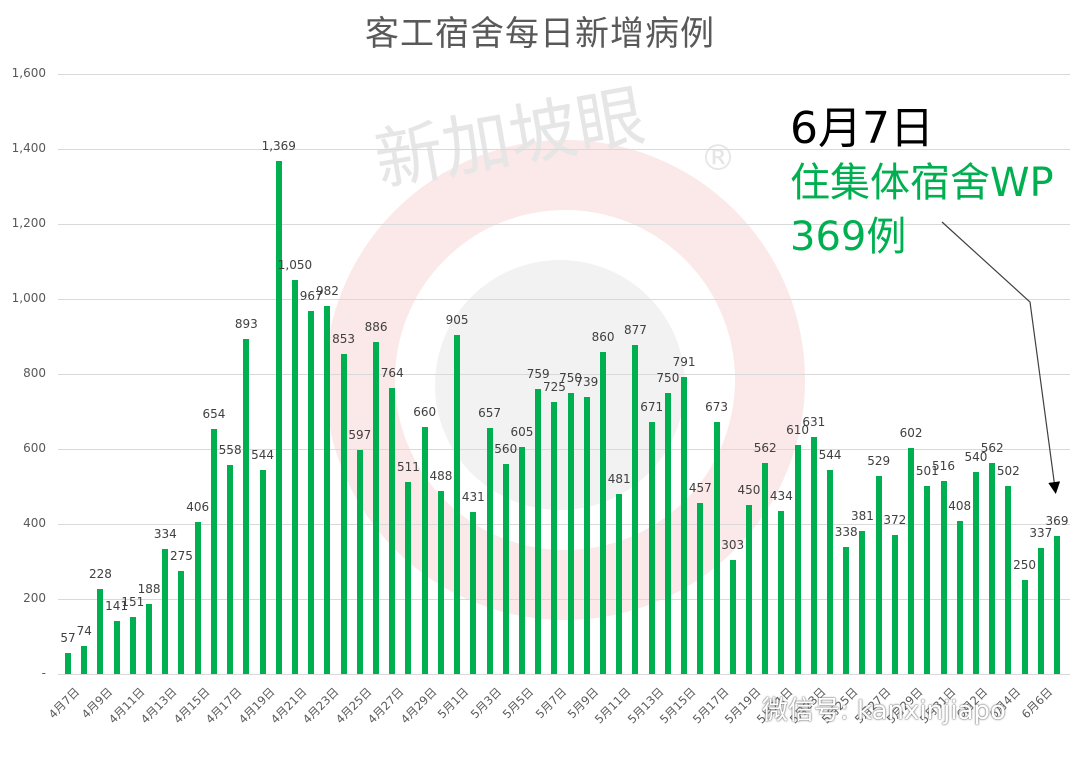  I want to click on bar-value-label: 372, so click(895, 519).